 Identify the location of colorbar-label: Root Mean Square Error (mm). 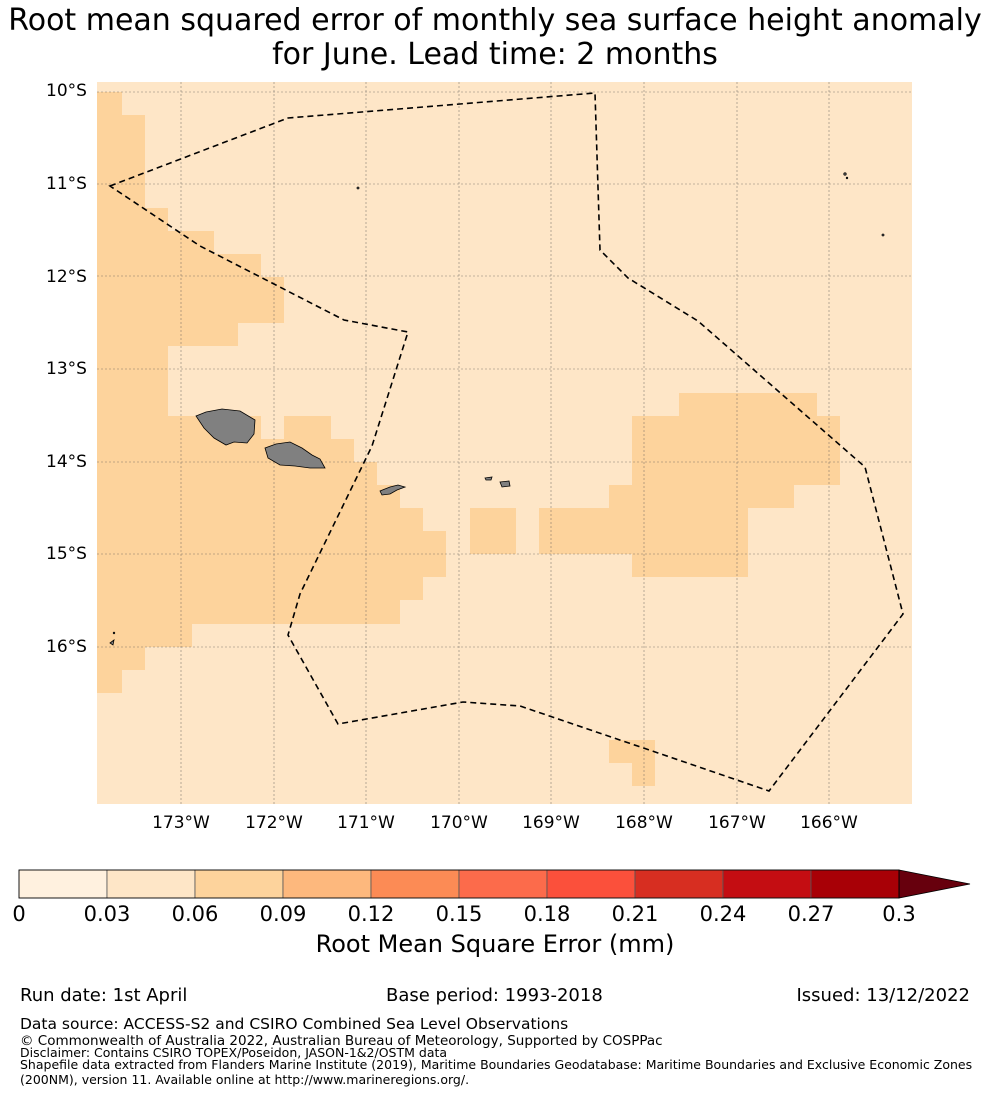
(495, 944).